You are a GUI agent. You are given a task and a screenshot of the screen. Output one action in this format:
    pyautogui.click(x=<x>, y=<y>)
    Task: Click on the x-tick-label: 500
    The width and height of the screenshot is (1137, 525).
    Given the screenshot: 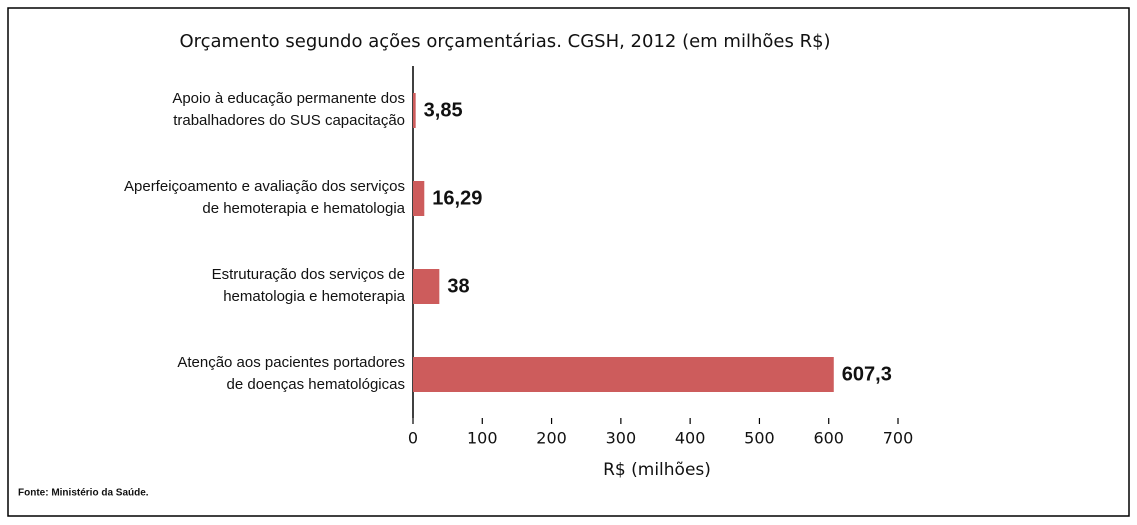 What is the action you would take?
    pyautogui.click(x=759, y=438)
    